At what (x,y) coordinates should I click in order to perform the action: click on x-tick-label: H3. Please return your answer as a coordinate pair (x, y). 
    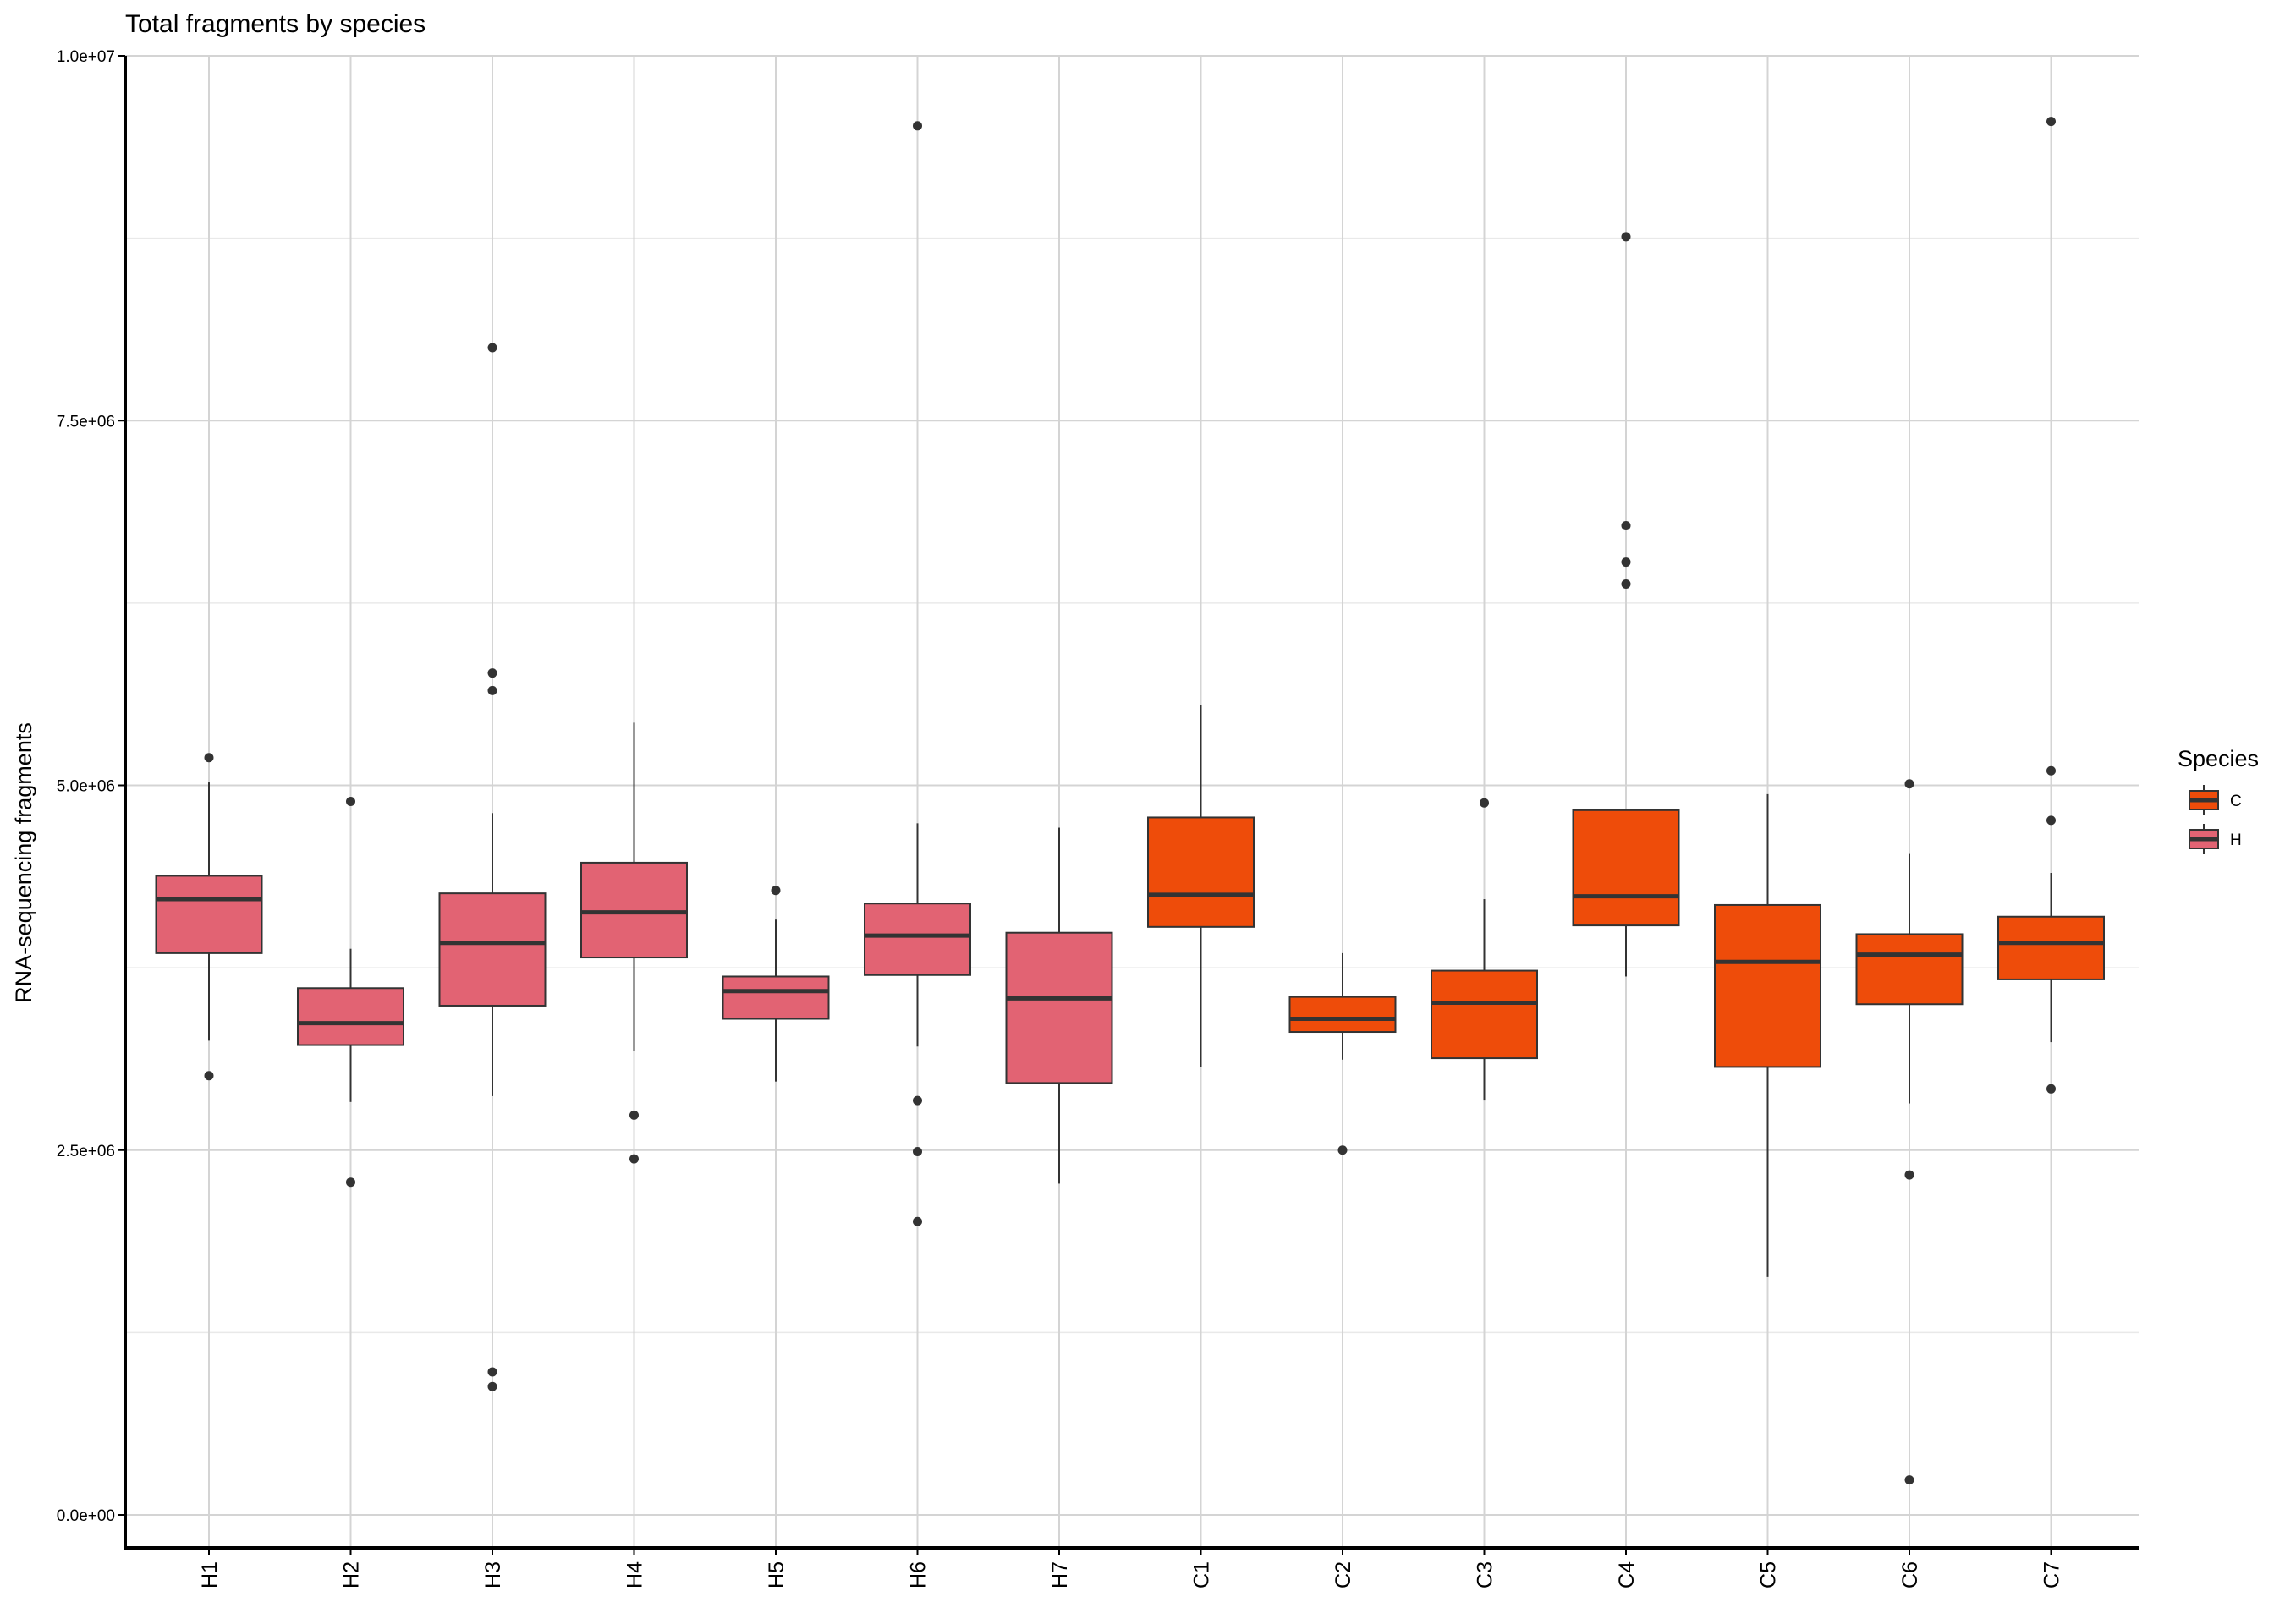
    Looking at the image, I should click on (493, 1575).